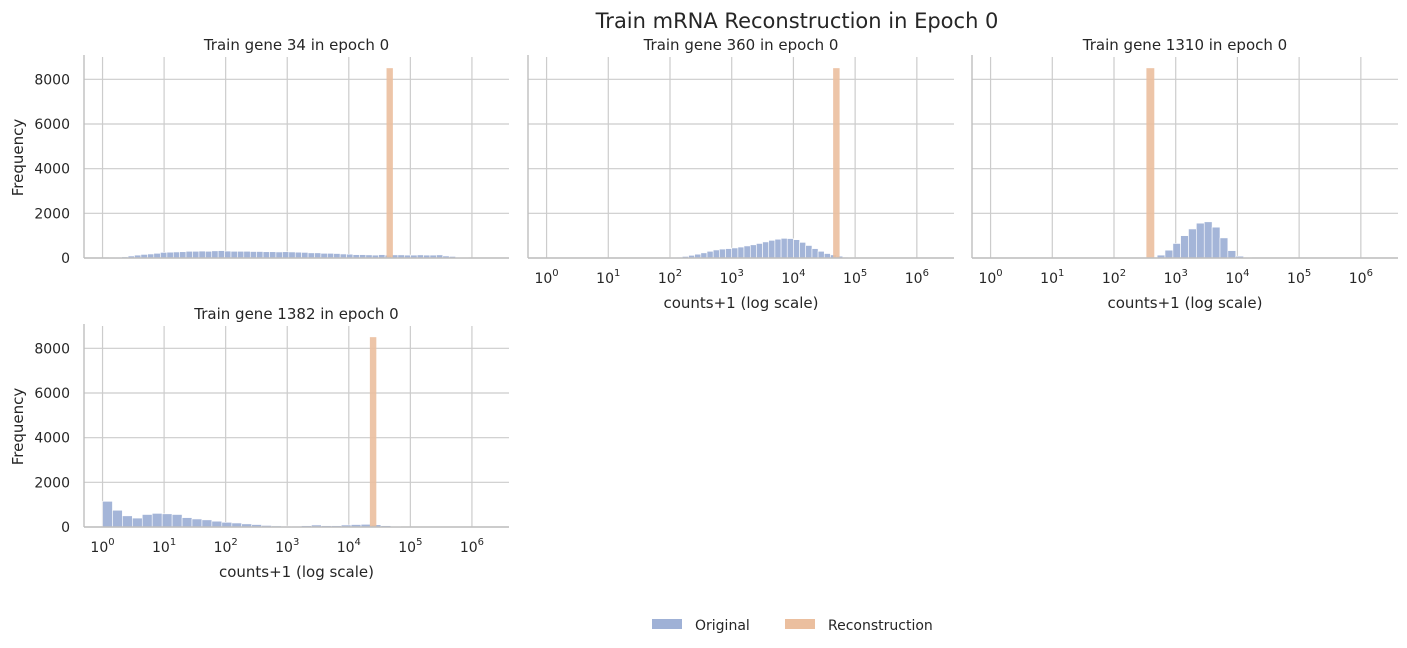  Describe the element at coordinates (667, 624) in the screenshot. I see `legend-swatch-original` at that location.